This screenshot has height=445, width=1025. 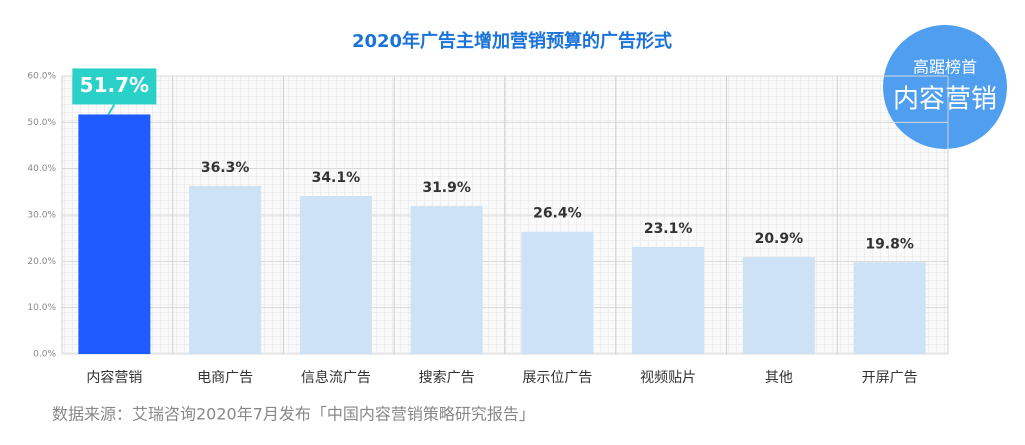 What do you see at coordinates (336, 178) in the screenshot?
I see `value-label: 34.1%` at bounding box center [336, 178].